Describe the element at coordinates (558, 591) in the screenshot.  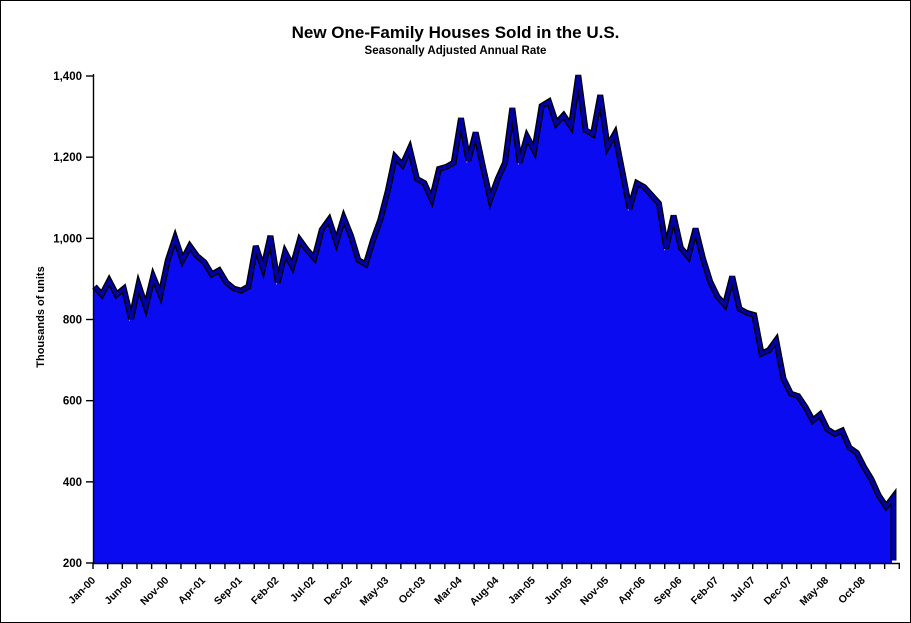
I see `x-tick-label: Jun-05` at that location.